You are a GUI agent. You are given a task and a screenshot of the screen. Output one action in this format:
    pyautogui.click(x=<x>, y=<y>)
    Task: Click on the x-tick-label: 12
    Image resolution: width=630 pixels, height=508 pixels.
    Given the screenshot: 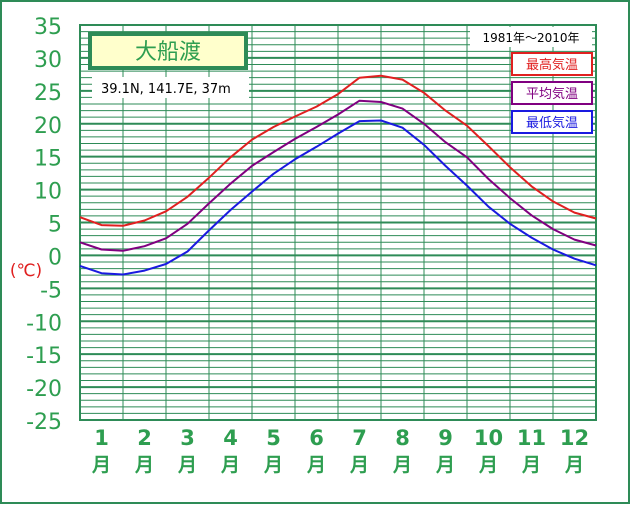 What is the action you would take?
    pyautogui.click(x=574, y=438)
    